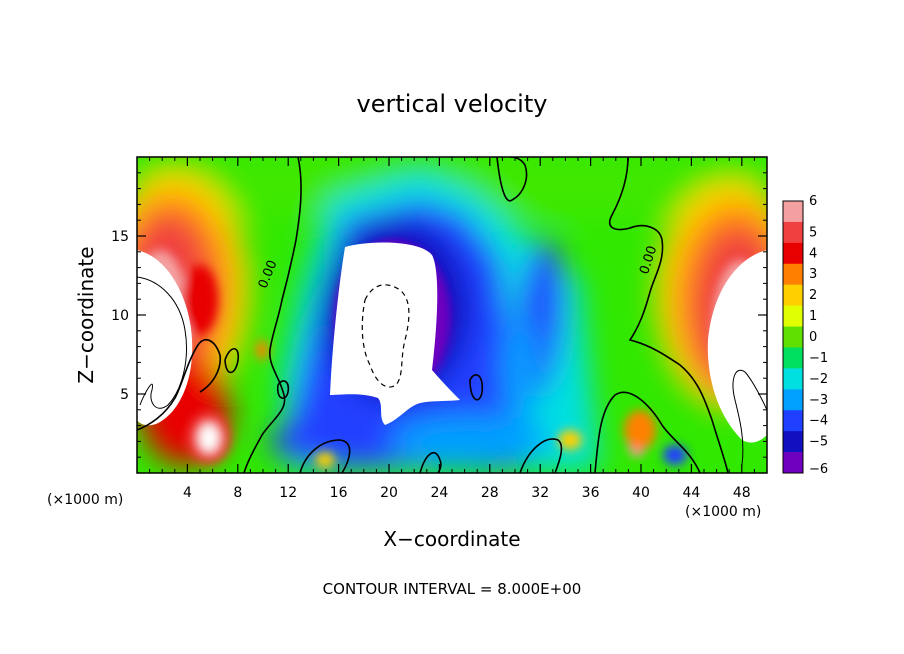  I want to click on y-axis-label: Z−coordinate, so click(86, 314).